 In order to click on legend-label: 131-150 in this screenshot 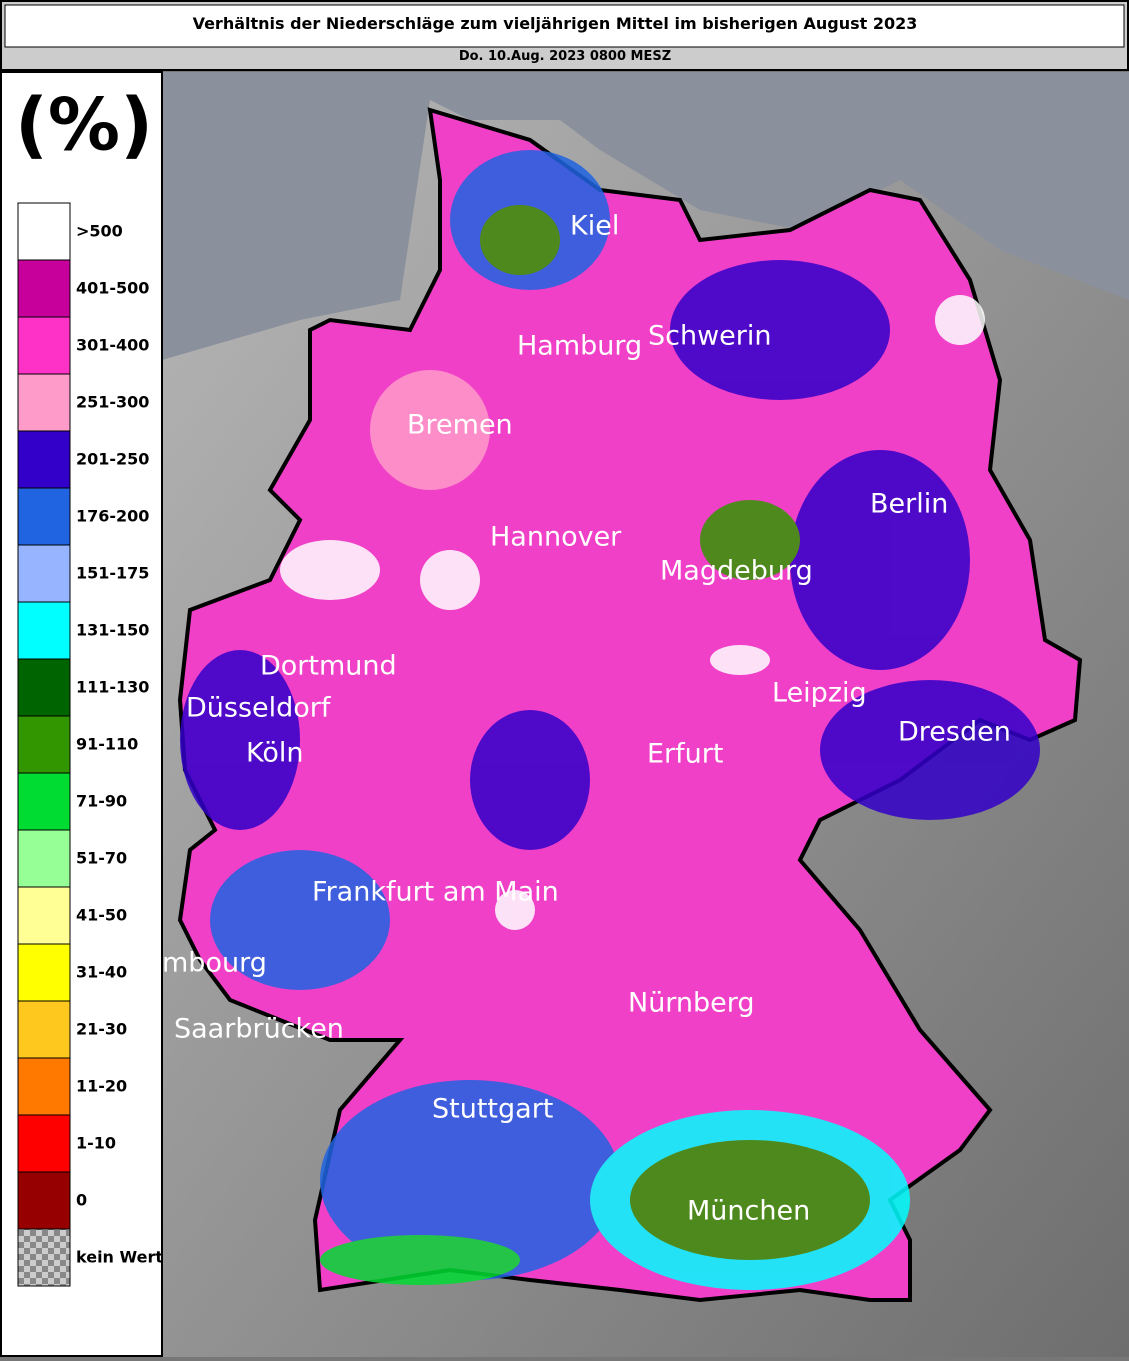, I will do `click(112, 630)`.